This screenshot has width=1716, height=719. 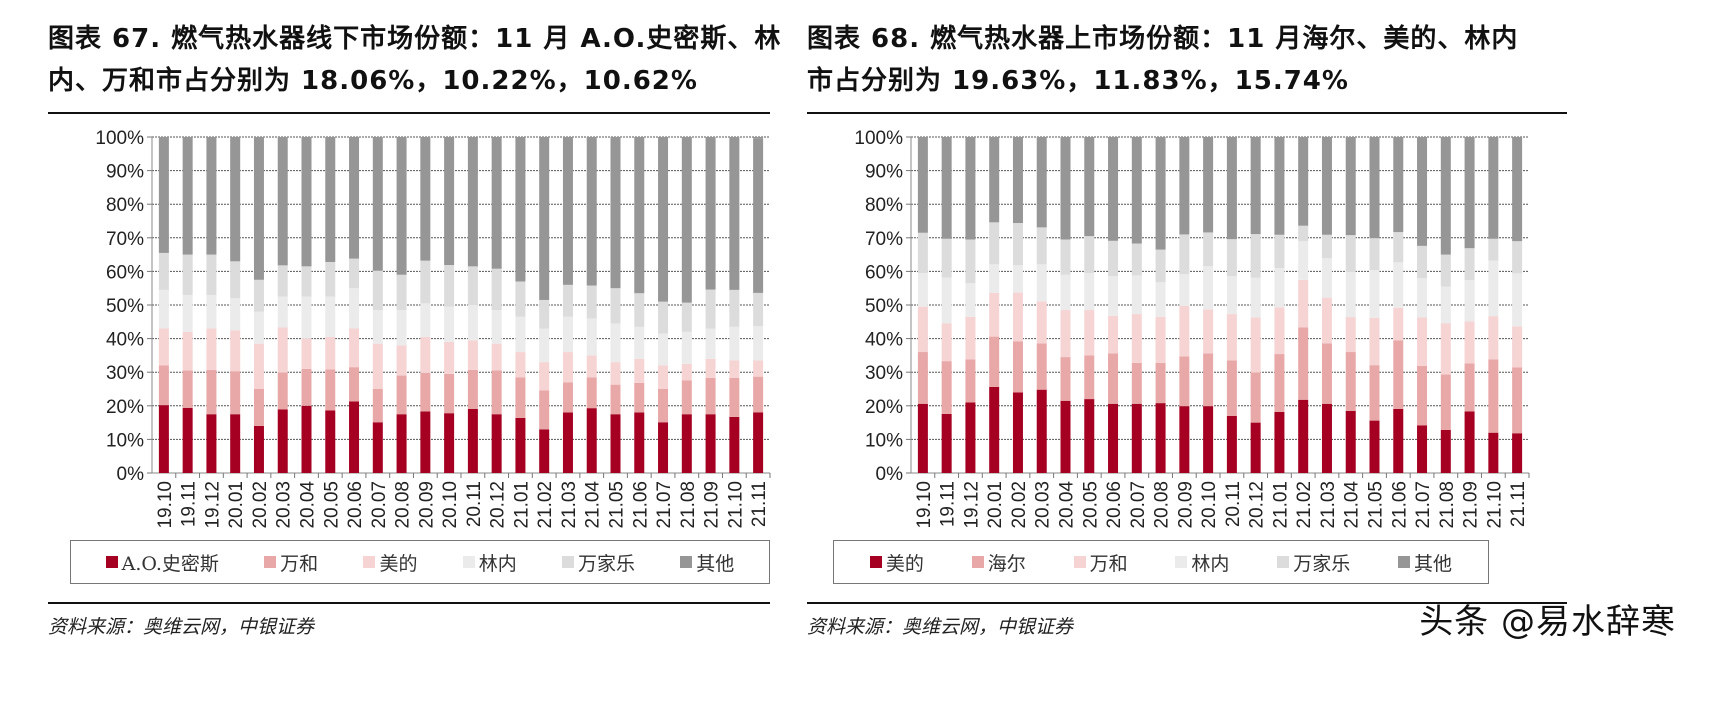 I want to click on legend-item: 万和, so click(x=1100, y=562).